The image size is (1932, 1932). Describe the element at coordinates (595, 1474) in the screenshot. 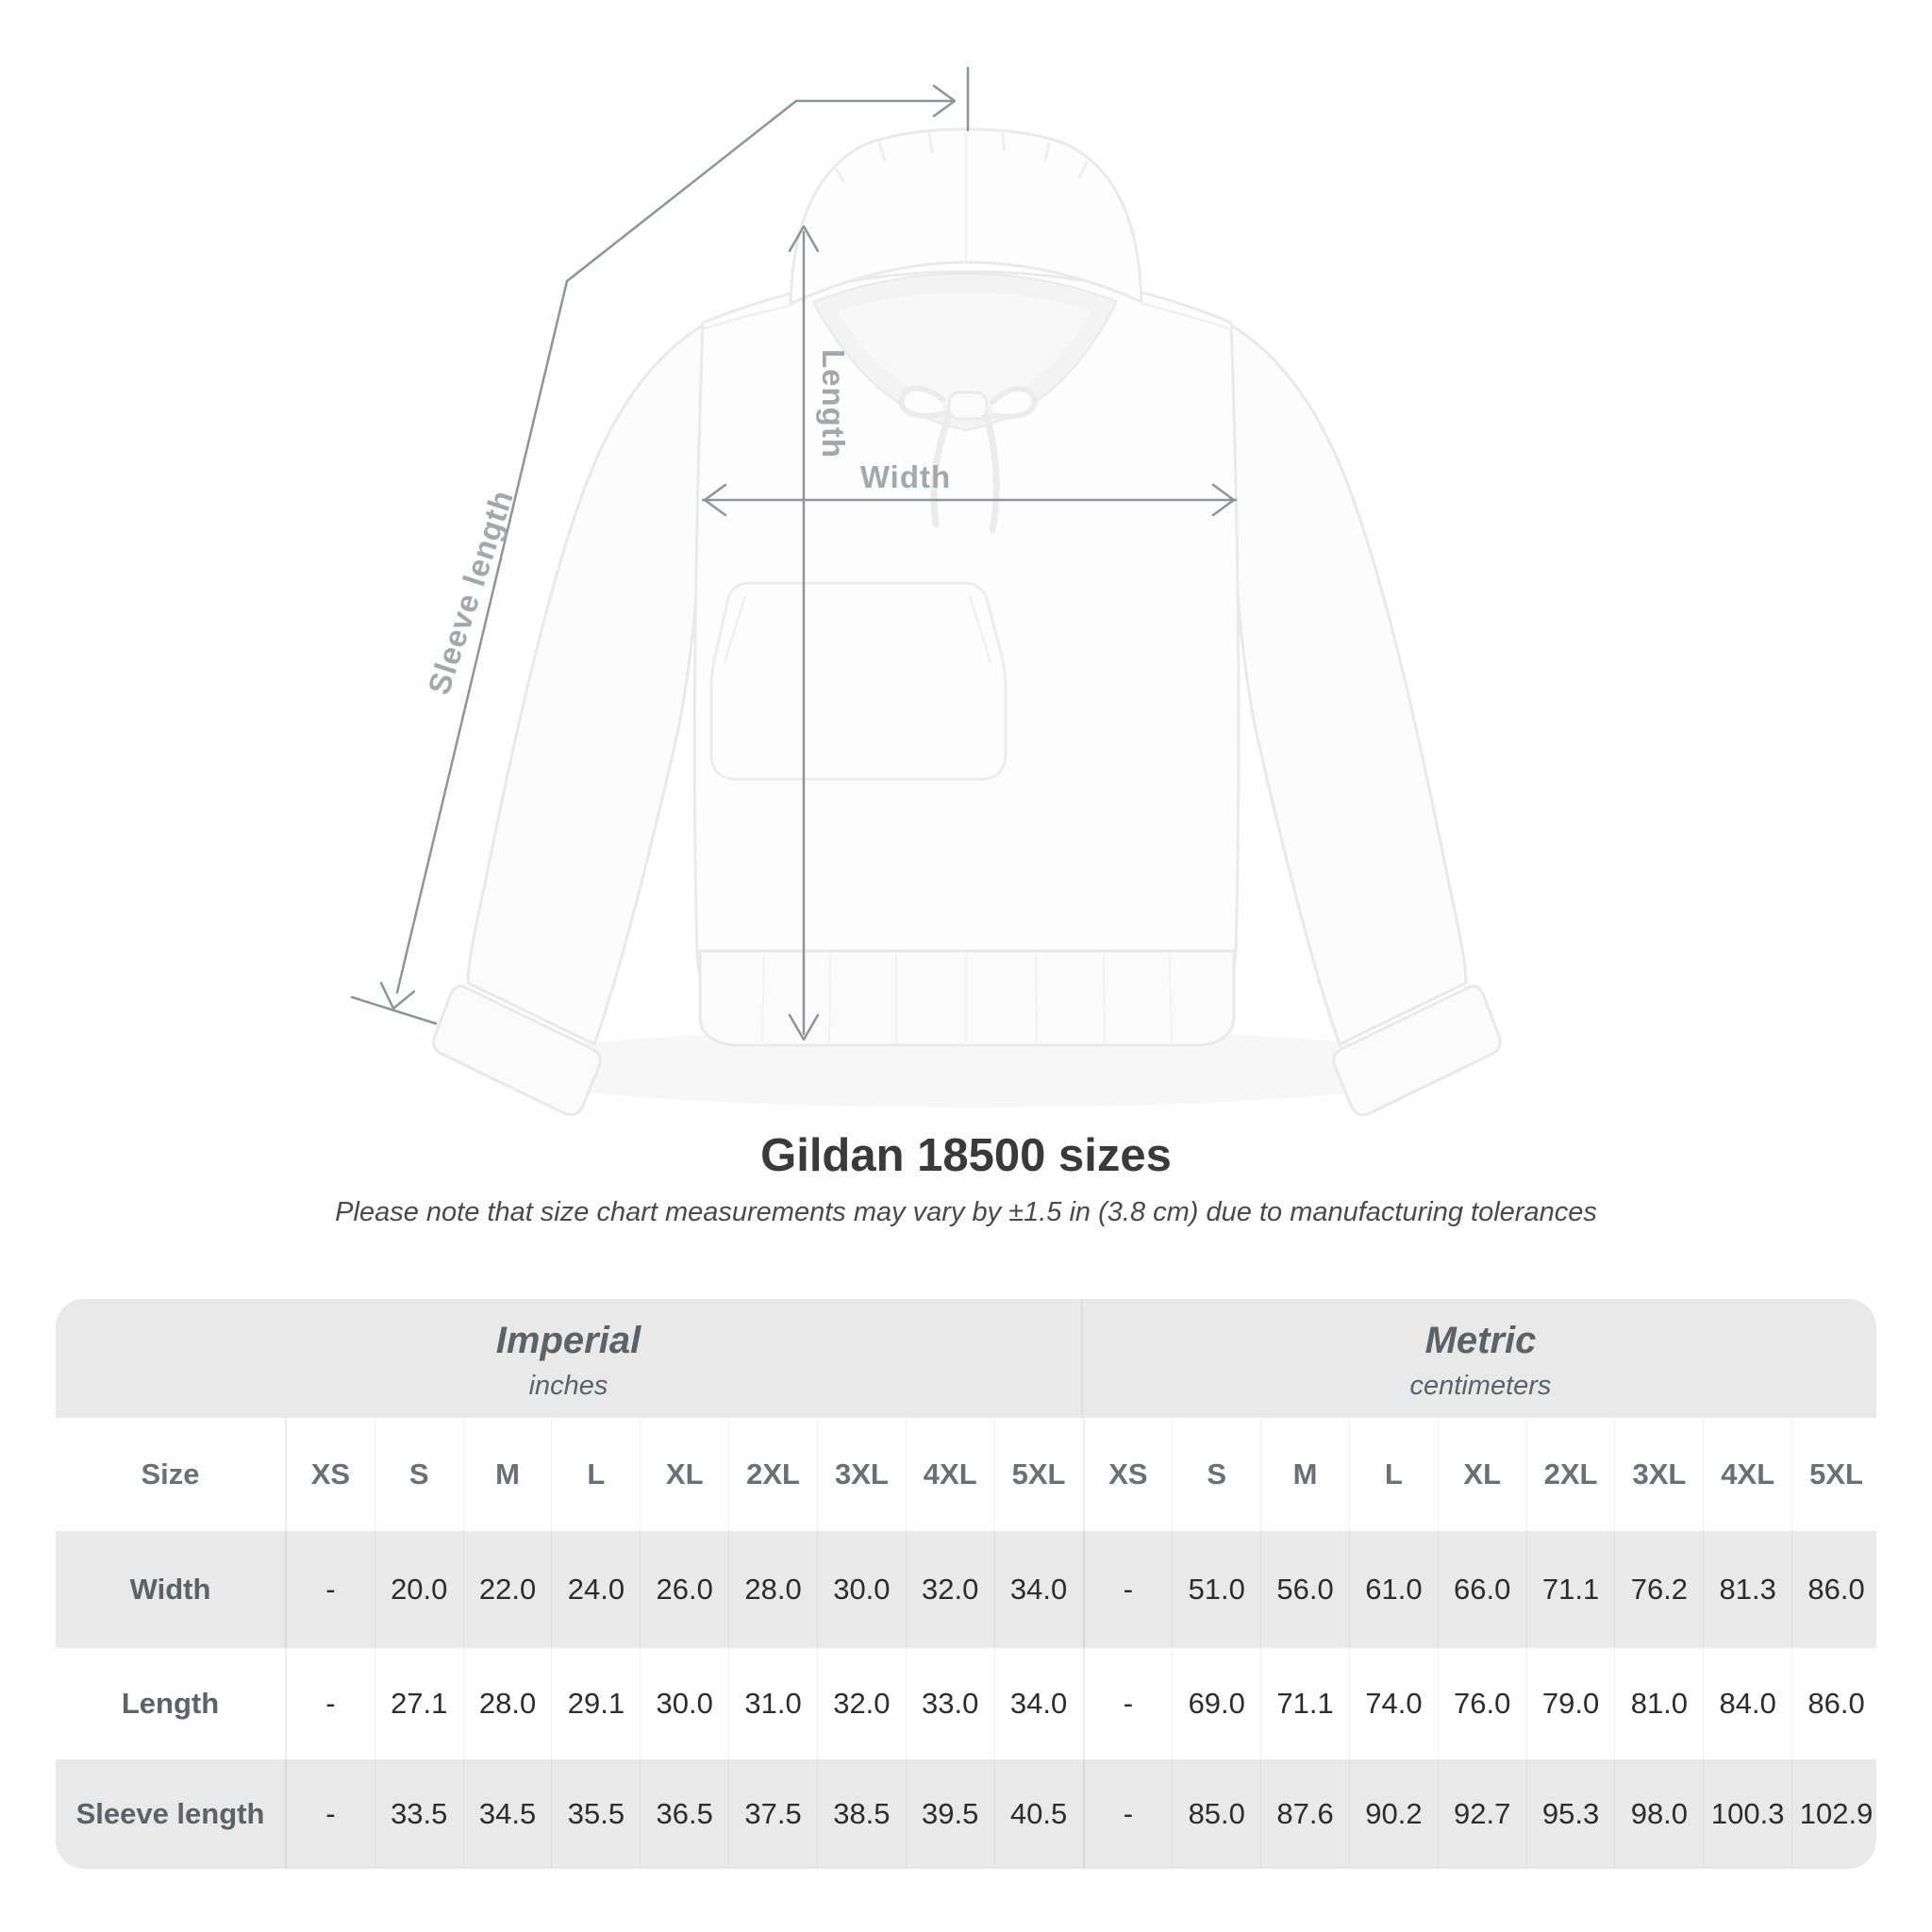

I see `size-column-header: L` at that location.